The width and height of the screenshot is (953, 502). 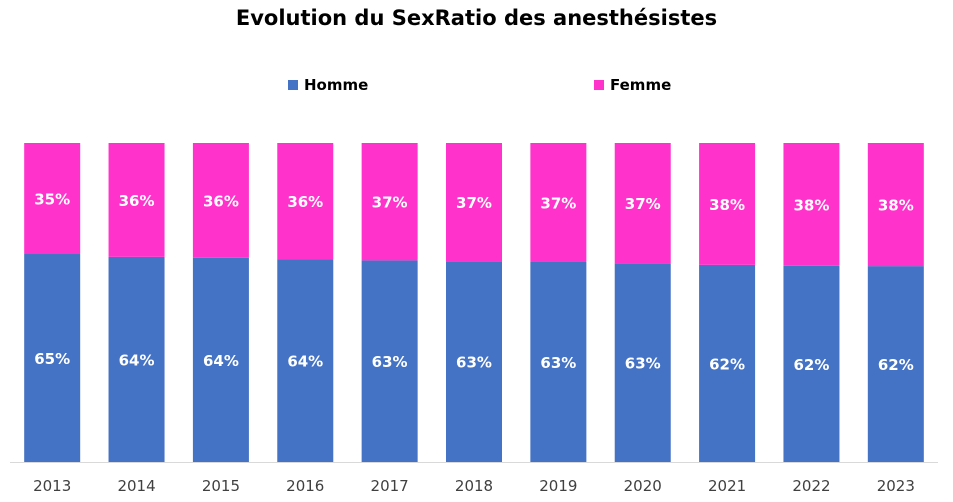 What do you see at coordinates (305, 486) in the screenshot?
I see `x-tick-label-2016: 2016` at bounding box center [305, 486].